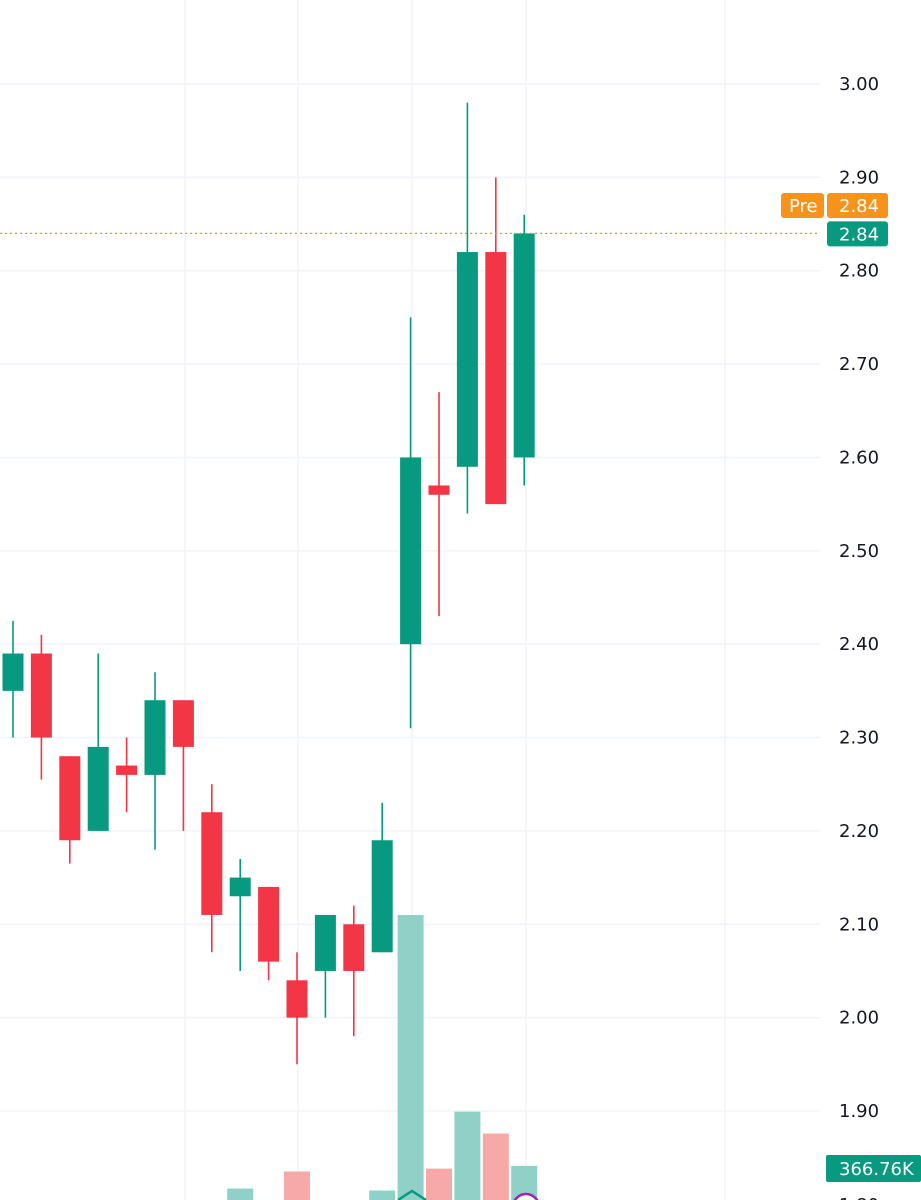  I want to click on price-tick-label: 2.00, so click(859, 1018).